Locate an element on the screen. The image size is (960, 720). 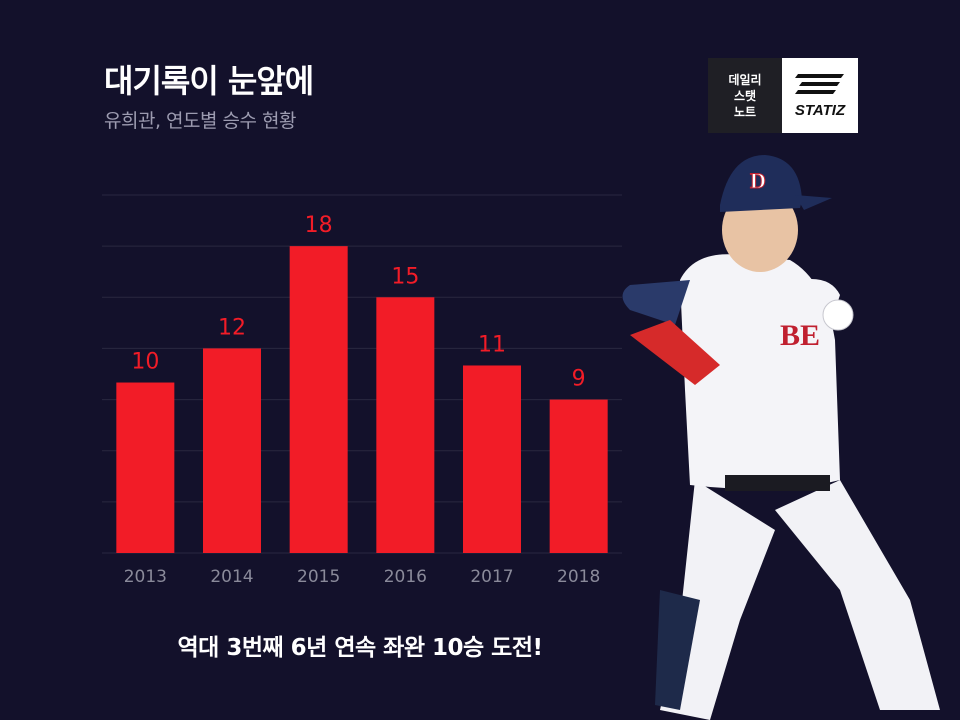
x-tick-label-2017: 2017 is located at coordinates (491, 577).